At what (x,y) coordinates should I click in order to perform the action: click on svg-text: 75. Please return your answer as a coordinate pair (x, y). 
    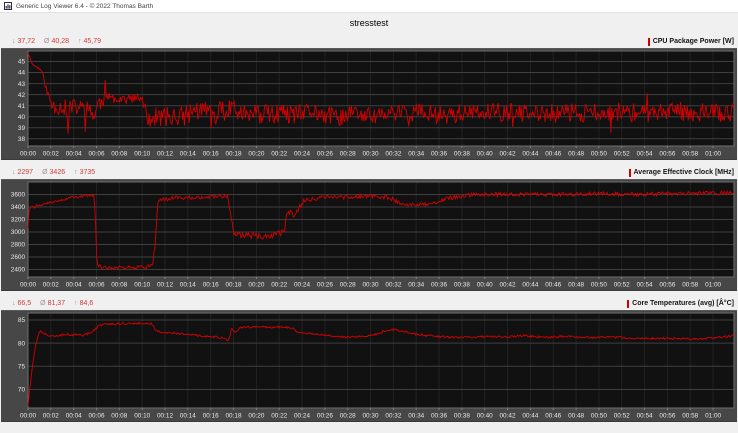
    Looking at the image, I should click on (22, 367).